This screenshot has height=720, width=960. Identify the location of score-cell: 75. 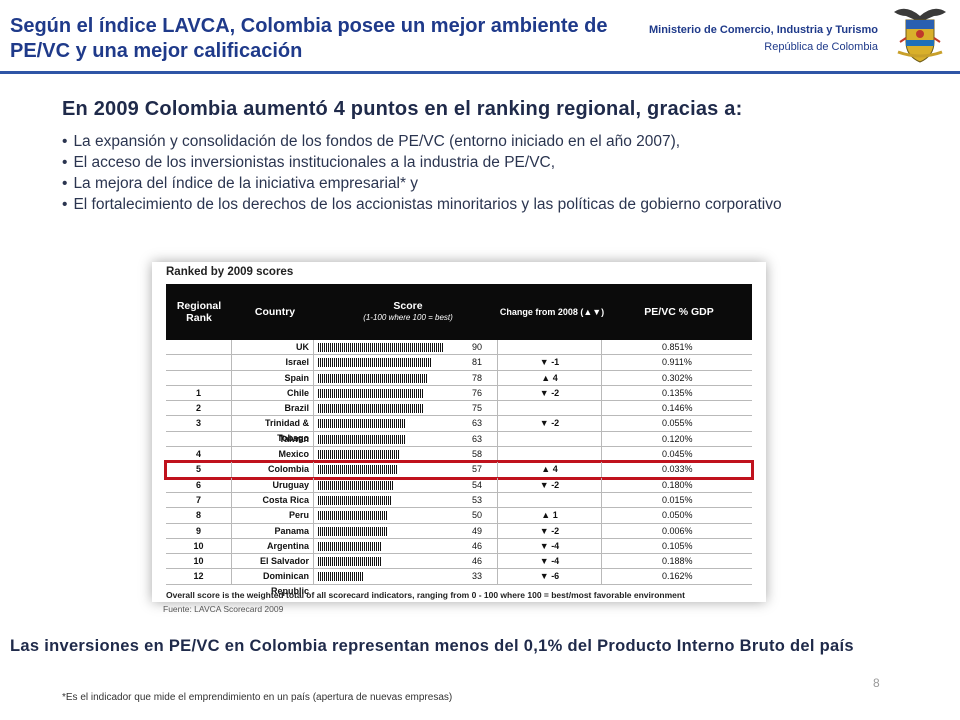
(485, 409).